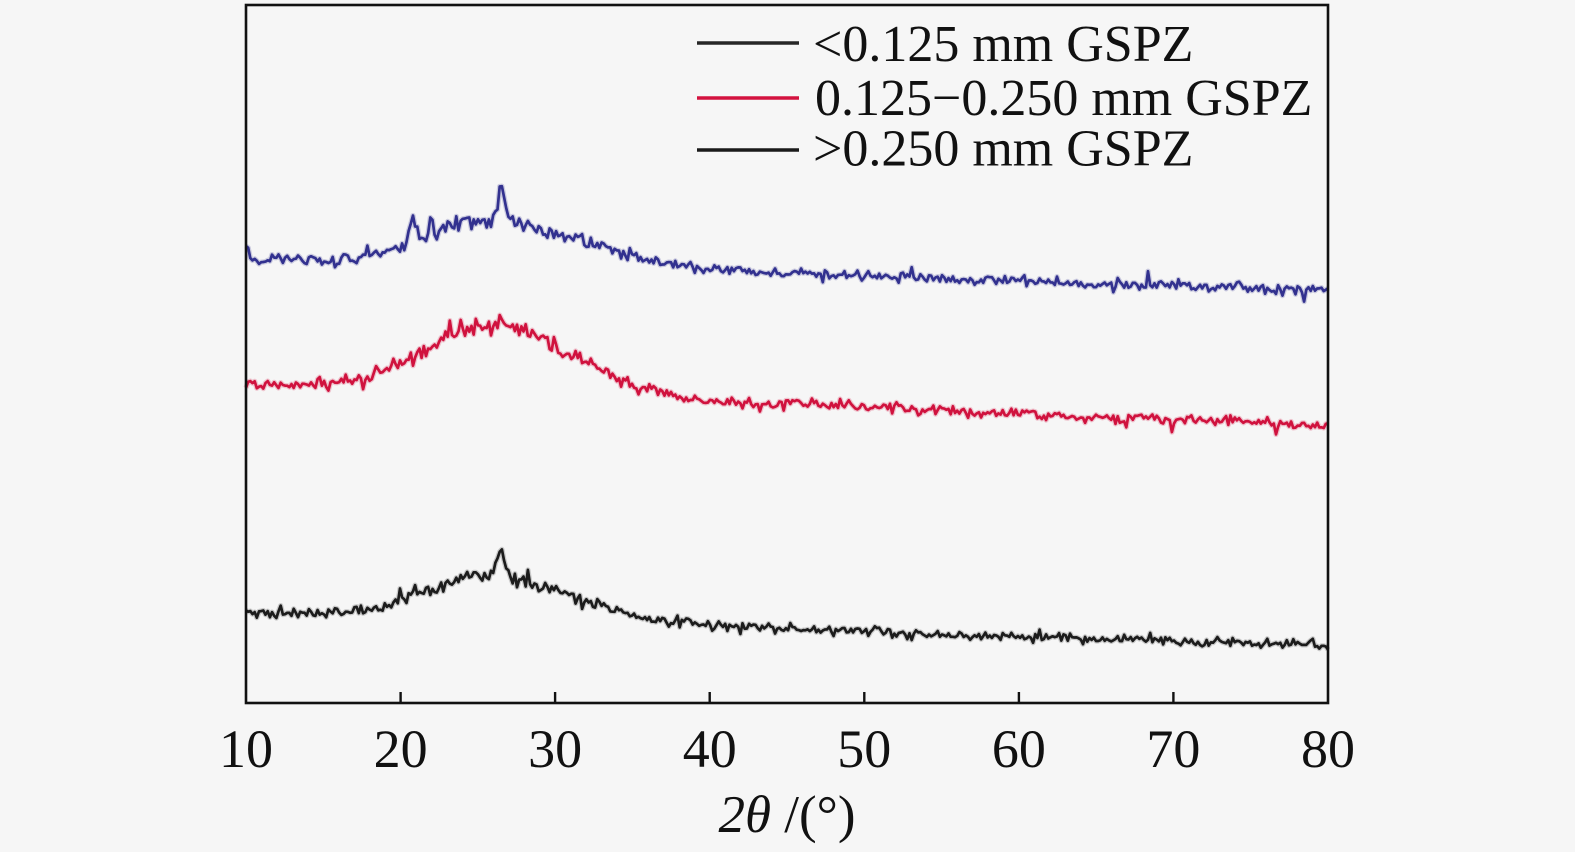 The height and width of the screenshot is (852, 1575). What do you see at coordinates (710, 749) in the screenshot?
I see `svg-text: 40` at bounding box center [710, 749].